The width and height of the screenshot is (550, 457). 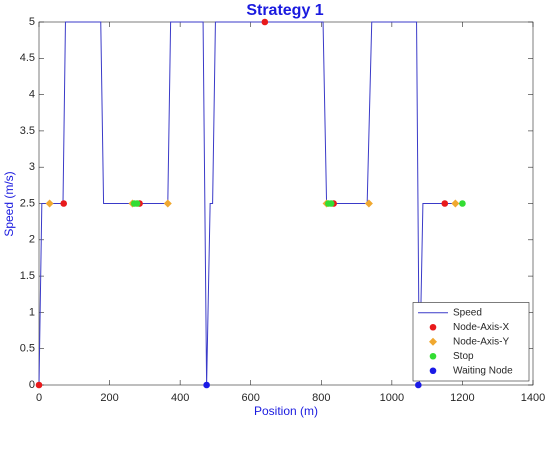 What do you see at coordinates (27, 276) in the screenshot?
I see `y-tick-label: 1.5` at bounding box center [27, 276].